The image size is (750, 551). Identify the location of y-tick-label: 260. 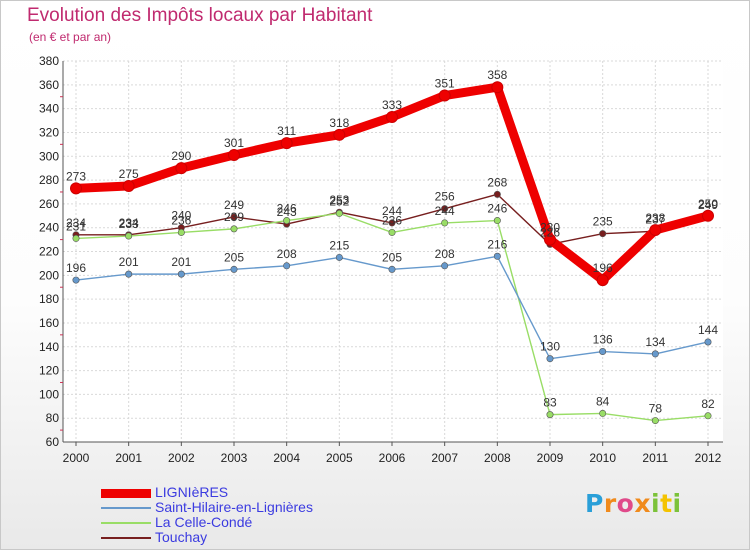
(49, 204).